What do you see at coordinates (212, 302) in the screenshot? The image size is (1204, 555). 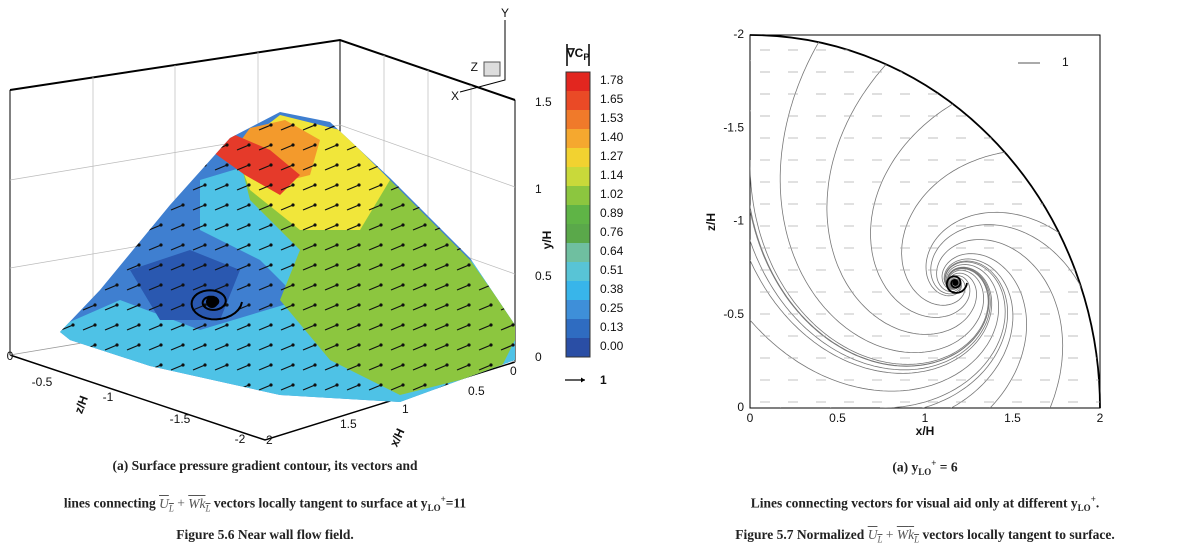 I see `vortex-core` at bounding box center [212, 302].